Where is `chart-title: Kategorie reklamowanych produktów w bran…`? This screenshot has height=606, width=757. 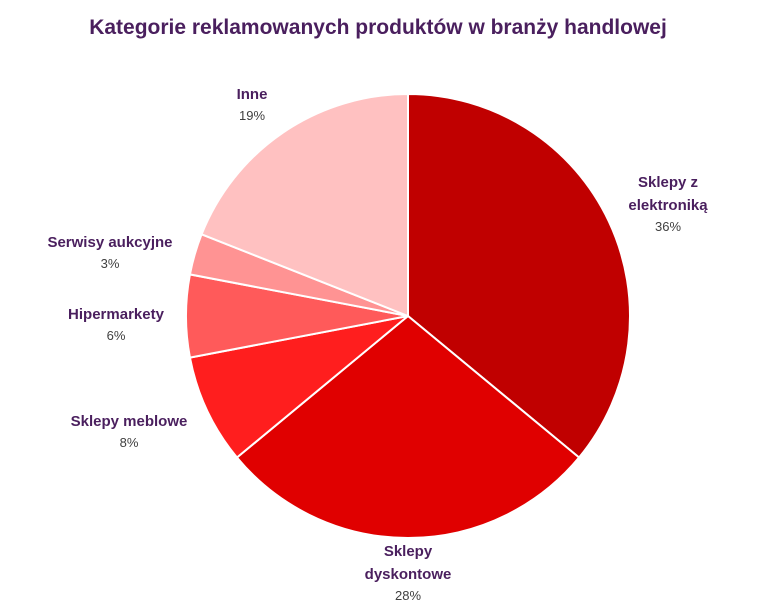 chart-title: Kategorie reklamowanych produktów w bran… is located at coordinates (378, 27).